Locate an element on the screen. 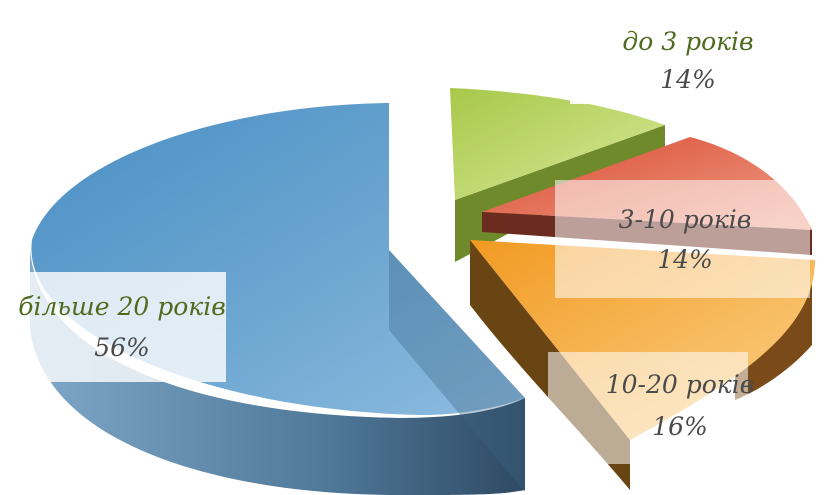  label-box-20plus is located at coordinates (122, 327).